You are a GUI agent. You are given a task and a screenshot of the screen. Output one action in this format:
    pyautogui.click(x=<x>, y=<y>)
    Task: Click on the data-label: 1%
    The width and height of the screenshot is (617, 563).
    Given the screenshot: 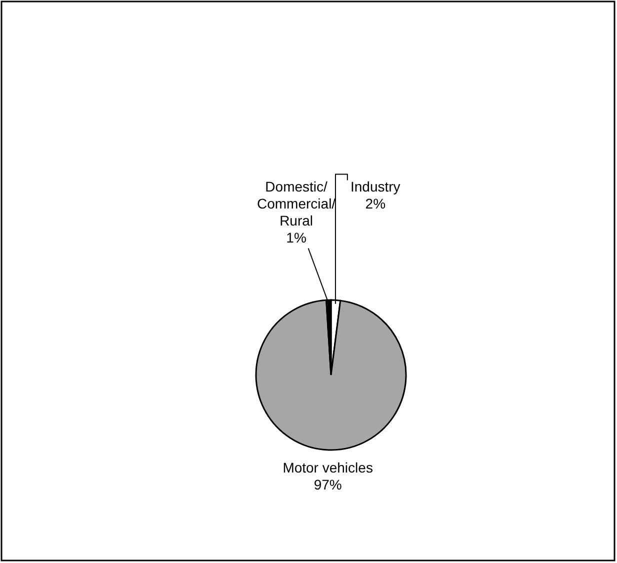 What is the action you would take?
    pyautogui.click(x=296, y=237)
    